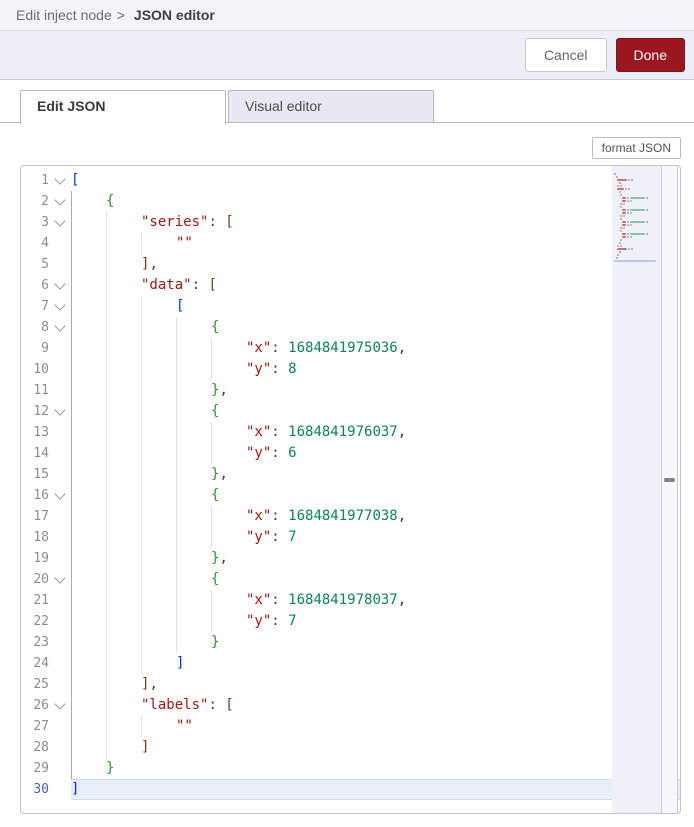 The width and height of the screenshot is (694, 827). Describe the element at coordinates (375, 222) in the screenshot. I see `line-content: "series": [` at that location.